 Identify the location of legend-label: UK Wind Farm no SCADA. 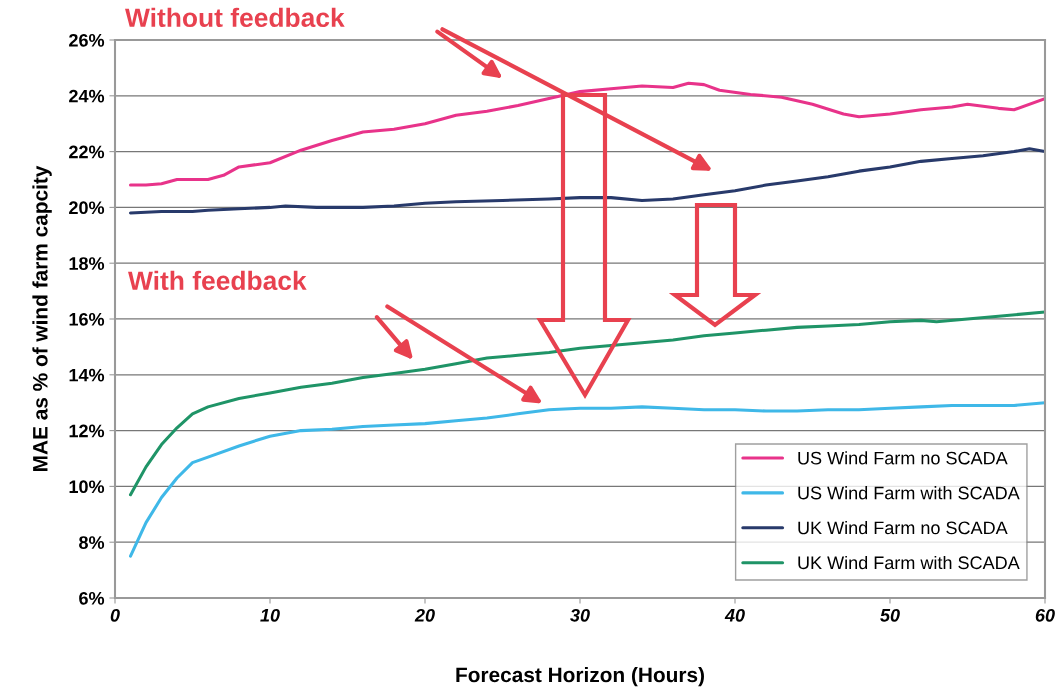
(903, 528).